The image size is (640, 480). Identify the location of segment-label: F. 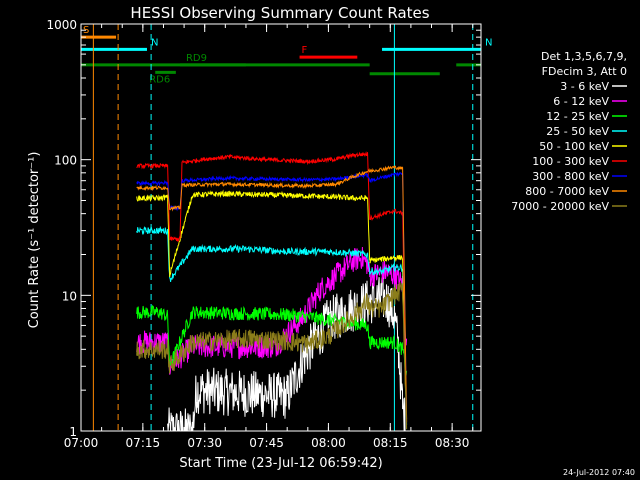
(305, 50).